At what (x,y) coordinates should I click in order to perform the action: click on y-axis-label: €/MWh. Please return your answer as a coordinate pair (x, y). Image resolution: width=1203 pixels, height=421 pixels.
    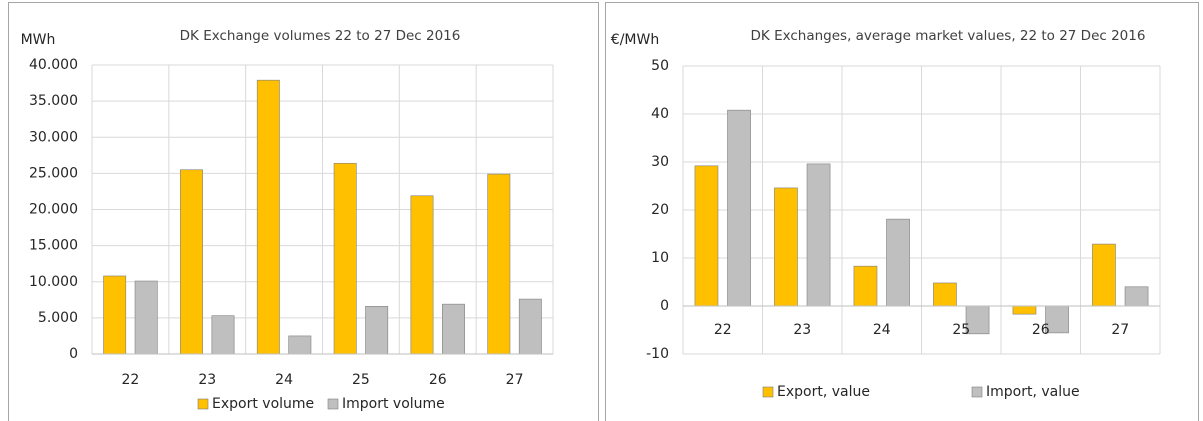
    Looking at the image, I should click on (635, 40).